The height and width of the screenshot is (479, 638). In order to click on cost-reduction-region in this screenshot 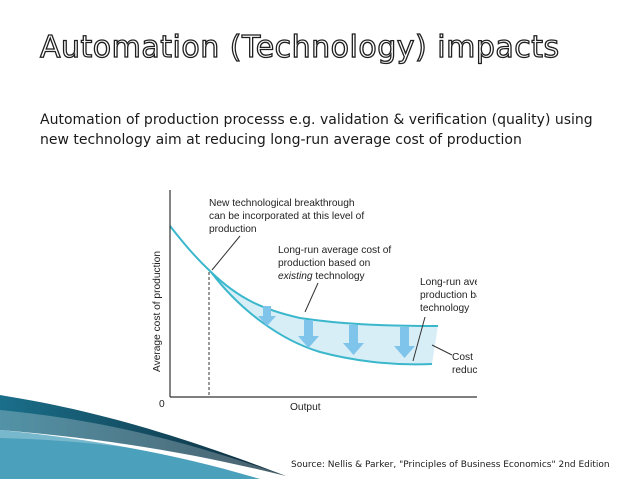, I will do `click(324, 318)`.